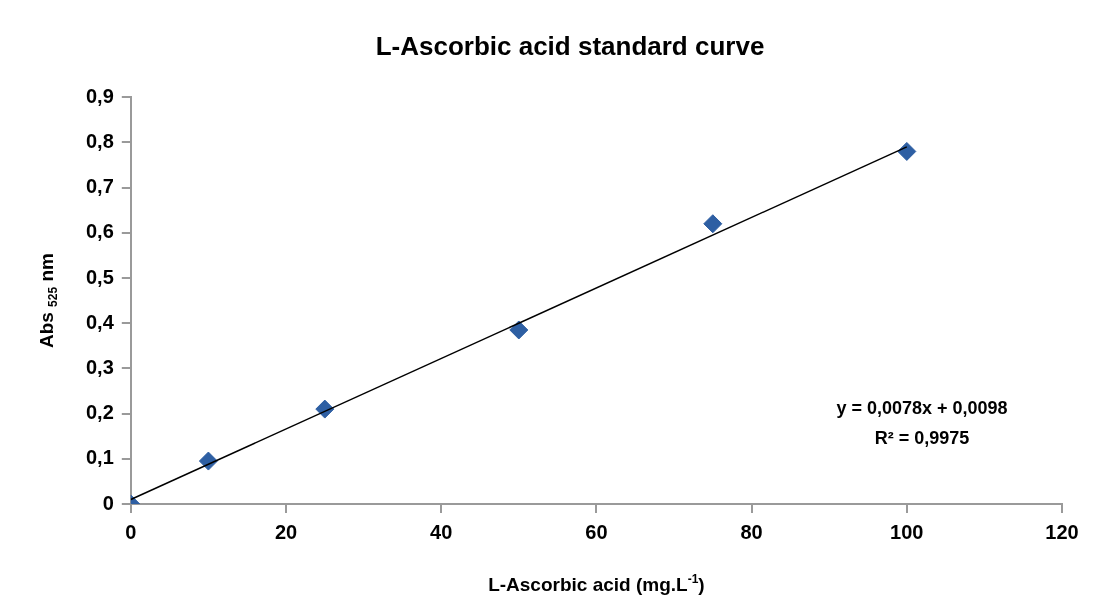 This screenshot has width=1098, height=616. I want to click on y-tick-label: 0,2, so click(99, 412).